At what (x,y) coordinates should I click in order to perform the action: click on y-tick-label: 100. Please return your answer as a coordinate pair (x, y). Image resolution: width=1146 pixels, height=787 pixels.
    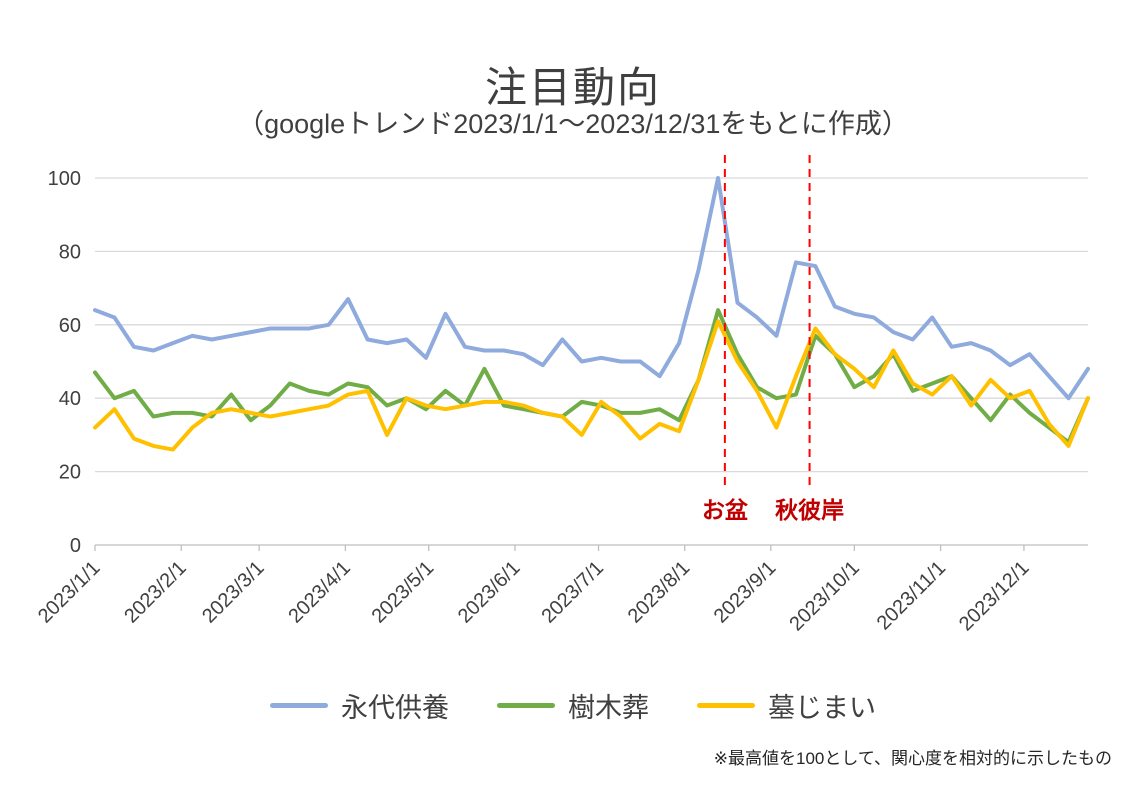
    Looking at the image, I should click on (64, 179).